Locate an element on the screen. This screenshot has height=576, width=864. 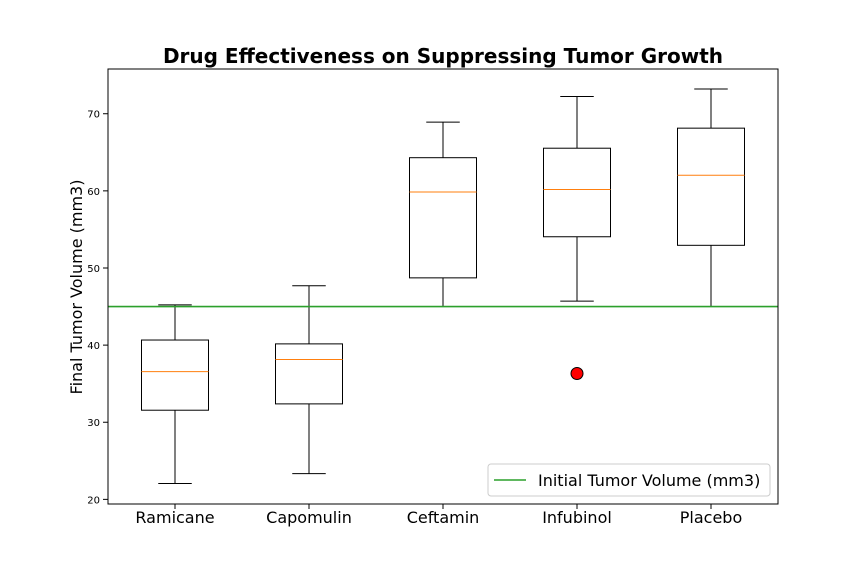
x-tick-label: Placebo is located at coordinates (711, 517).